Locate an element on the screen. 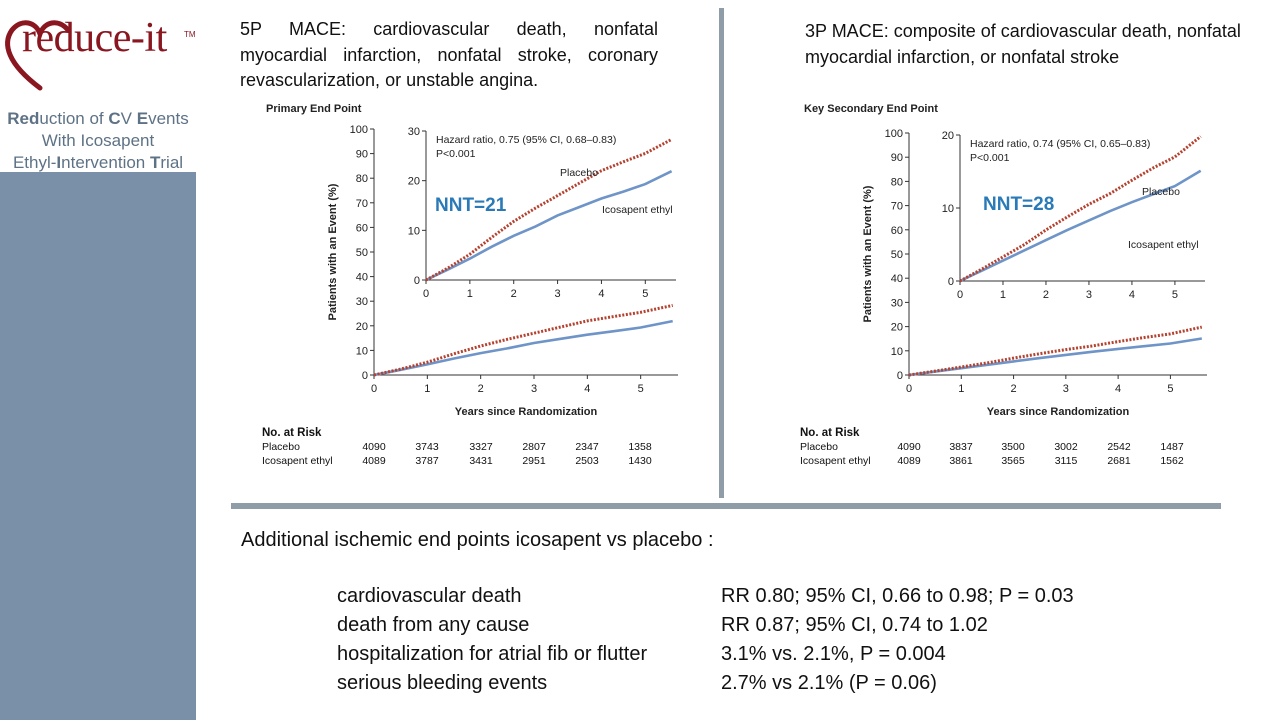 The image size is (1280, 720). risk-cell: 1430 is located at coordinates (640, 461).